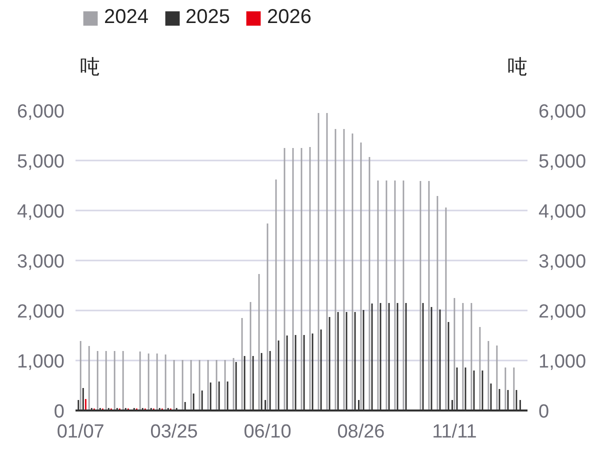 The height and width of the screenshot is (454, 607). Describe the element at coordinates (40, 112) in the screenshot. I see `y-tick-label: 6,000` at that location.